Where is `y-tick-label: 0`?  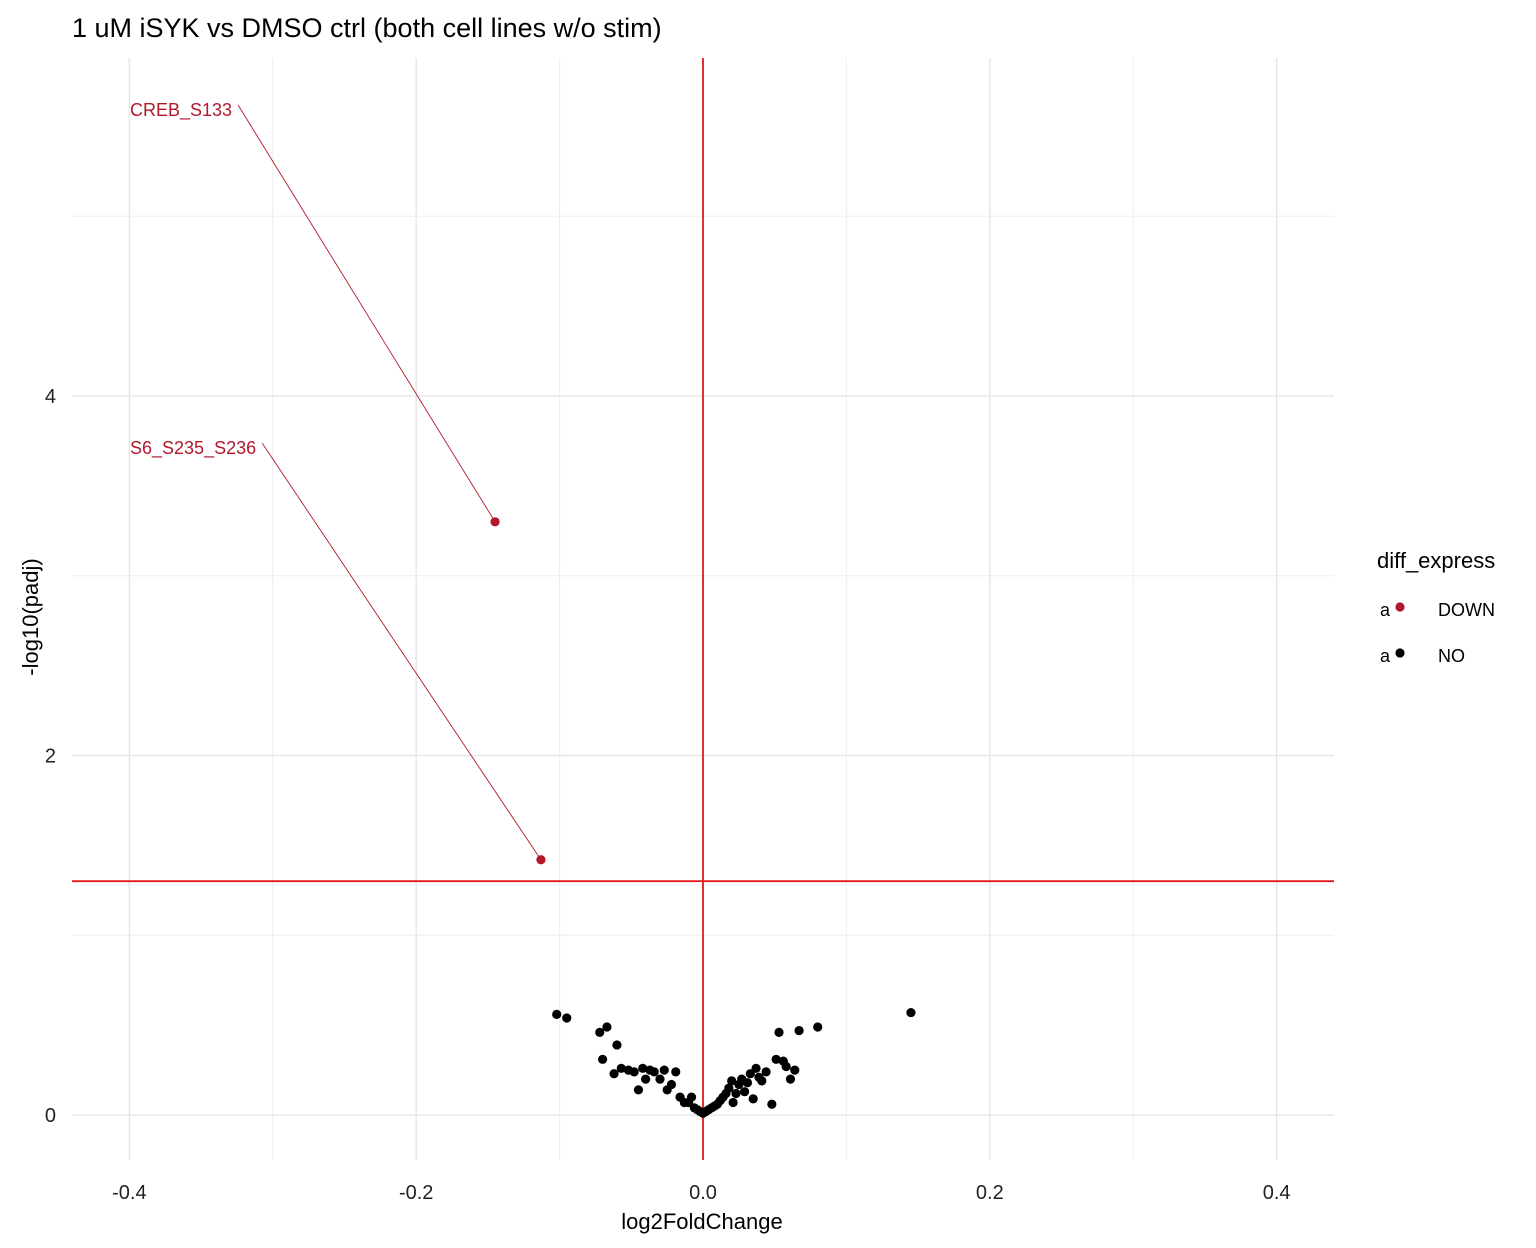
y-tick-label: 0 is located at coordinates (50, 1116).